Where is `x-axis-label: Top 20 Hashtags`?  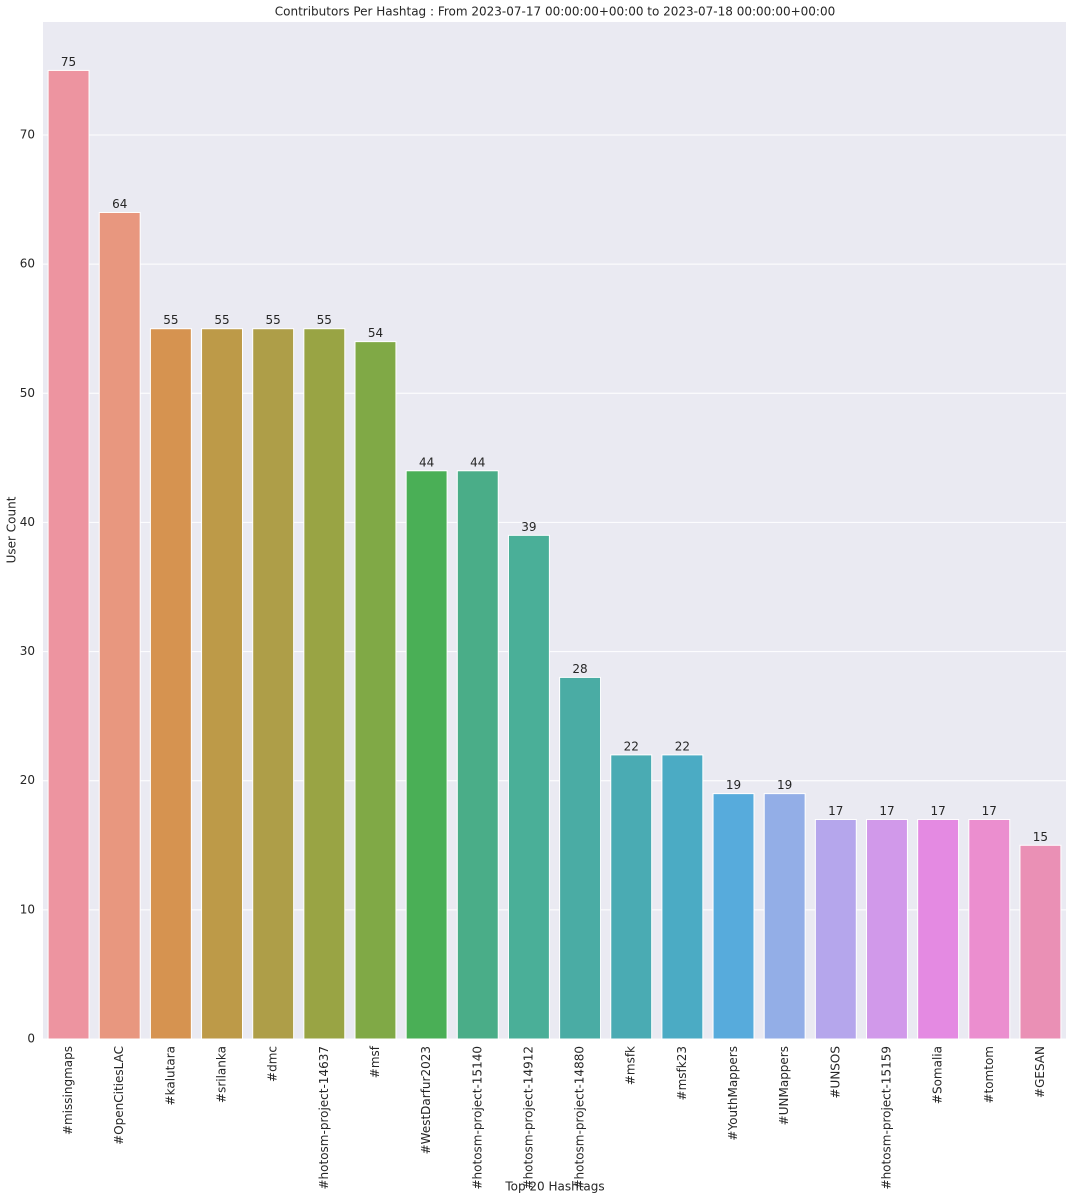 x-axis-label: Top 20 Hashtags is located at coordinates (554, 1187).